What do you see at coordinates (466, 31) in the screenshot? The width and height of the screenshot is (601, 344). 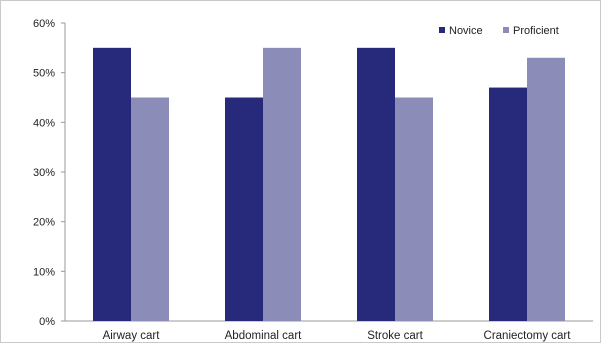 I see `legend-label-novice: Novice` at bounding box center [466, 31].